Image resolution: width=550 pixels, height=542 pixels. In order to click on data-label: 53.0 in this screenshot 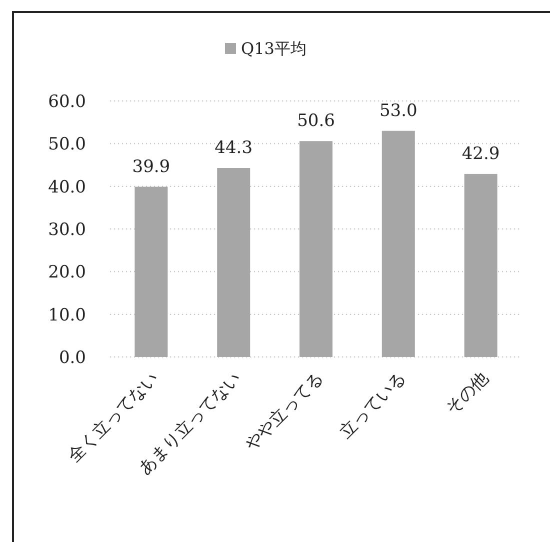, I will do `click(398, 110)`.